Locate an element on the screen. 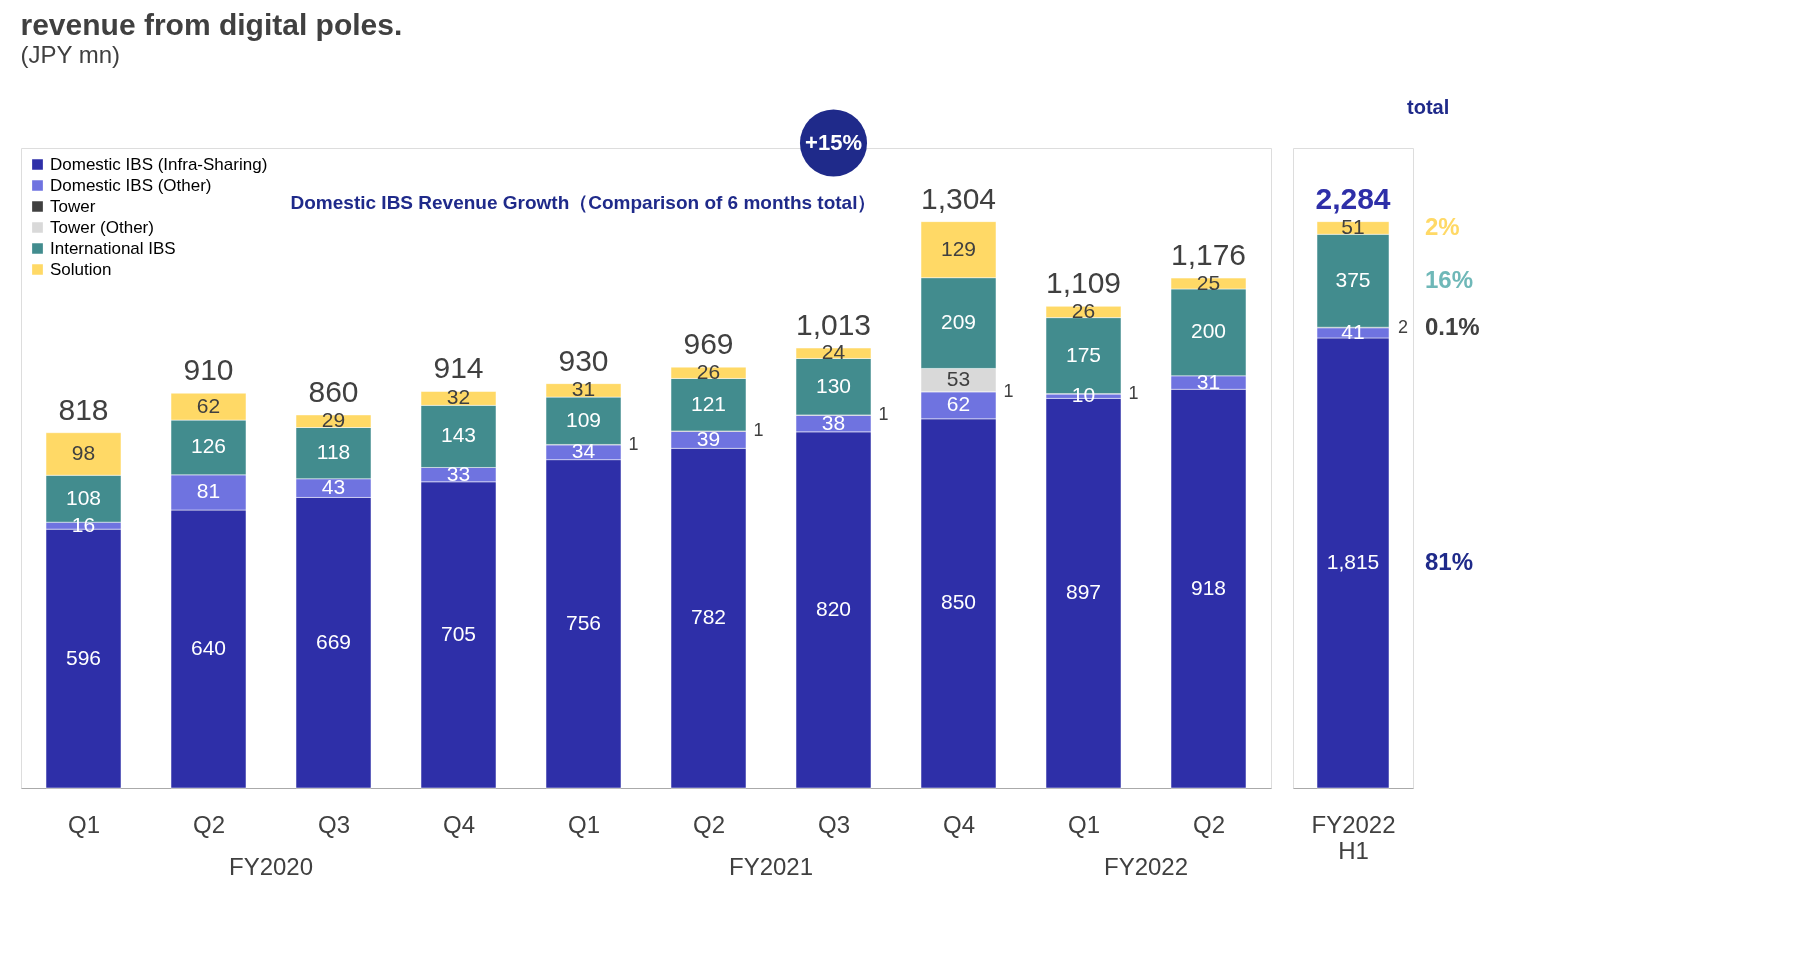 The height and width of the screenshot is (963, 1806). data-label: 126 is located at coordinates (208, 446).